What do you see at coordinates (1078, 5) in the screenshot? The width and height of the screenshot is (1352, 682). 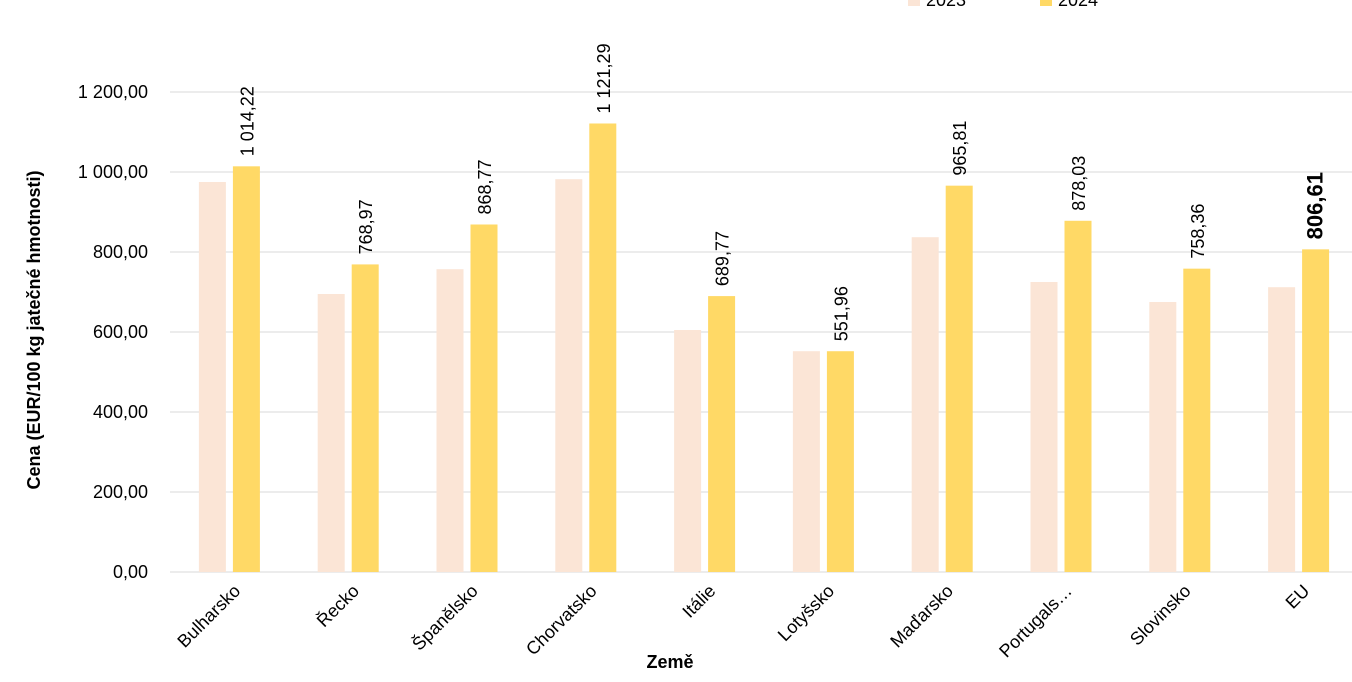 I see `legend-label: 2024` at bounding box center [1078, 5].